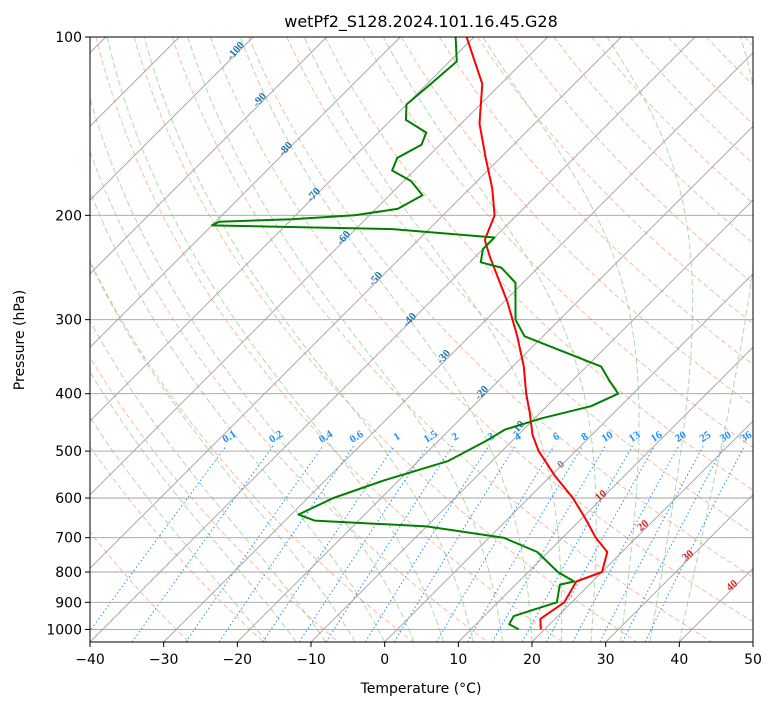  Describe the element at coordinates (556, 436) in the screenshot. I see `mixing-ratio-label: 6` at that location.